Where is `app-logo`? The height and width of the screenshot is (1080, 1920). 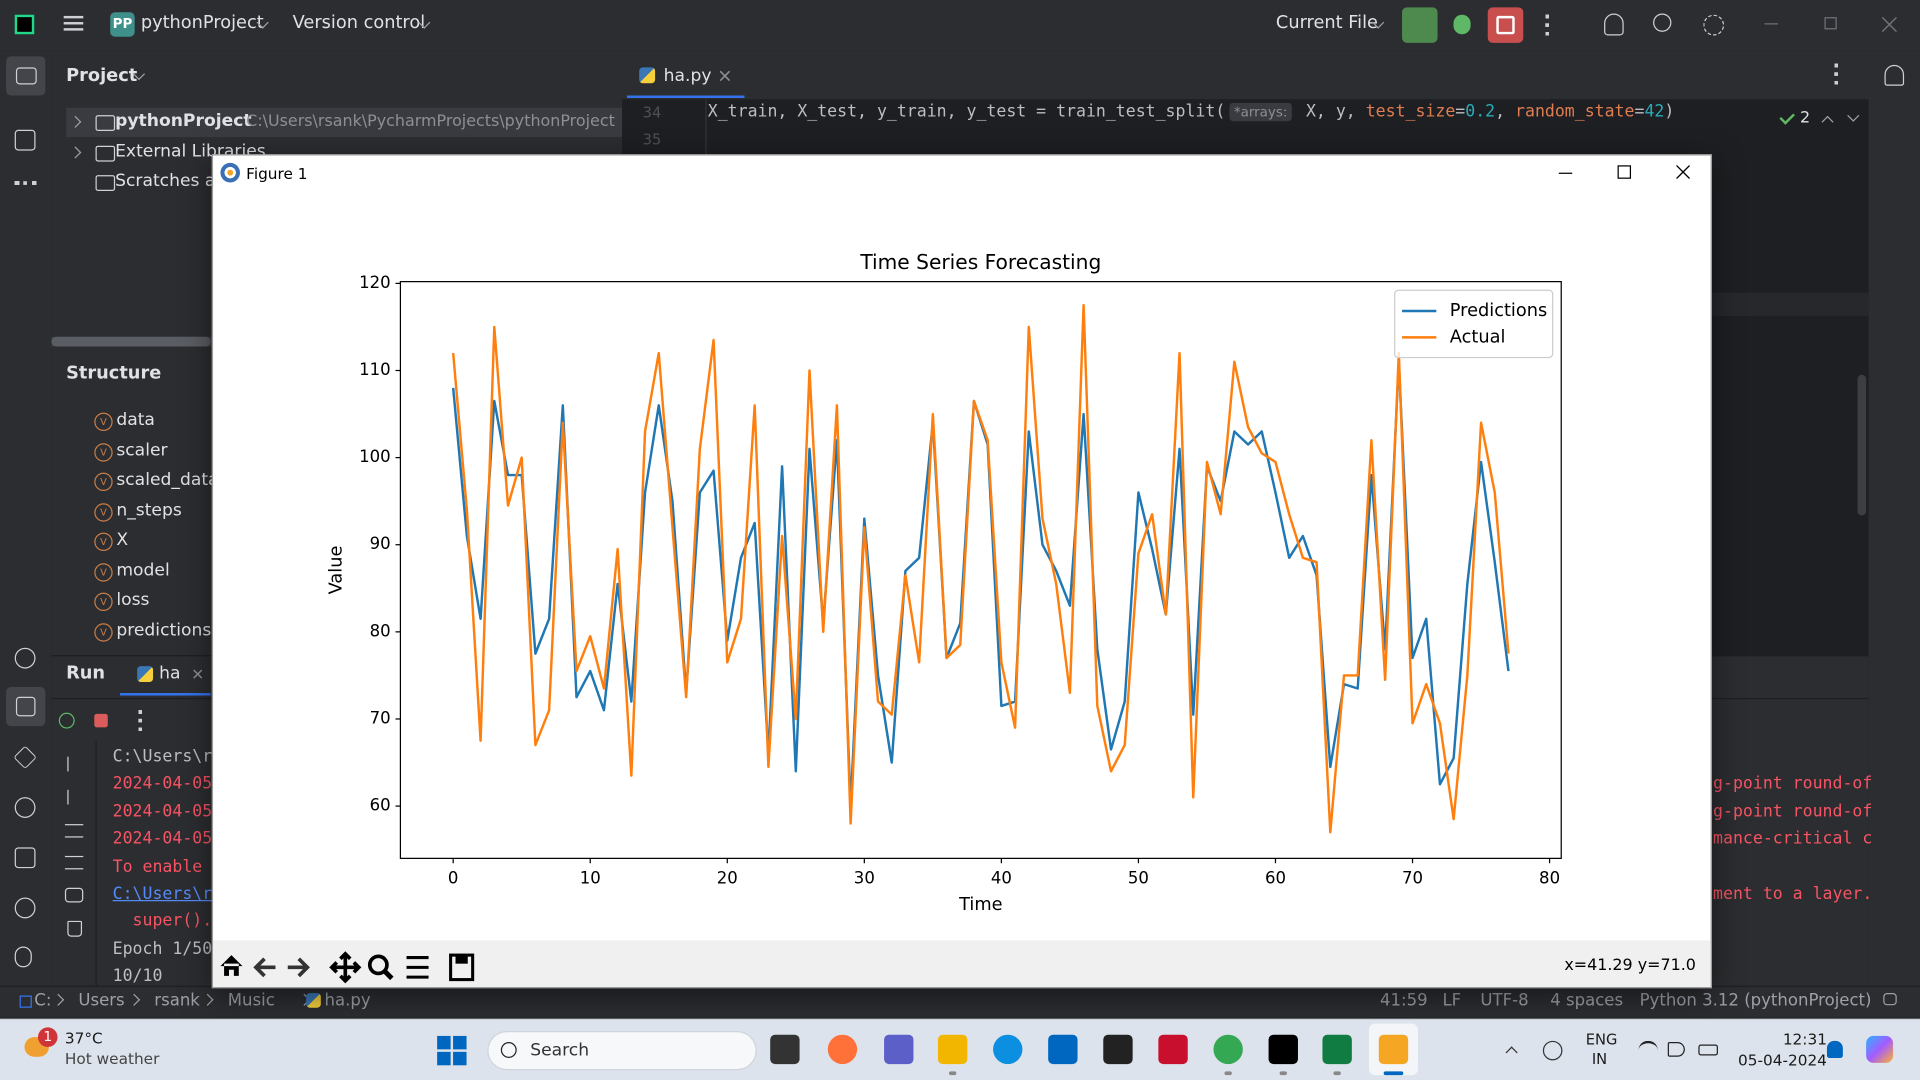 app-logo is located at coordinates (24, 24).